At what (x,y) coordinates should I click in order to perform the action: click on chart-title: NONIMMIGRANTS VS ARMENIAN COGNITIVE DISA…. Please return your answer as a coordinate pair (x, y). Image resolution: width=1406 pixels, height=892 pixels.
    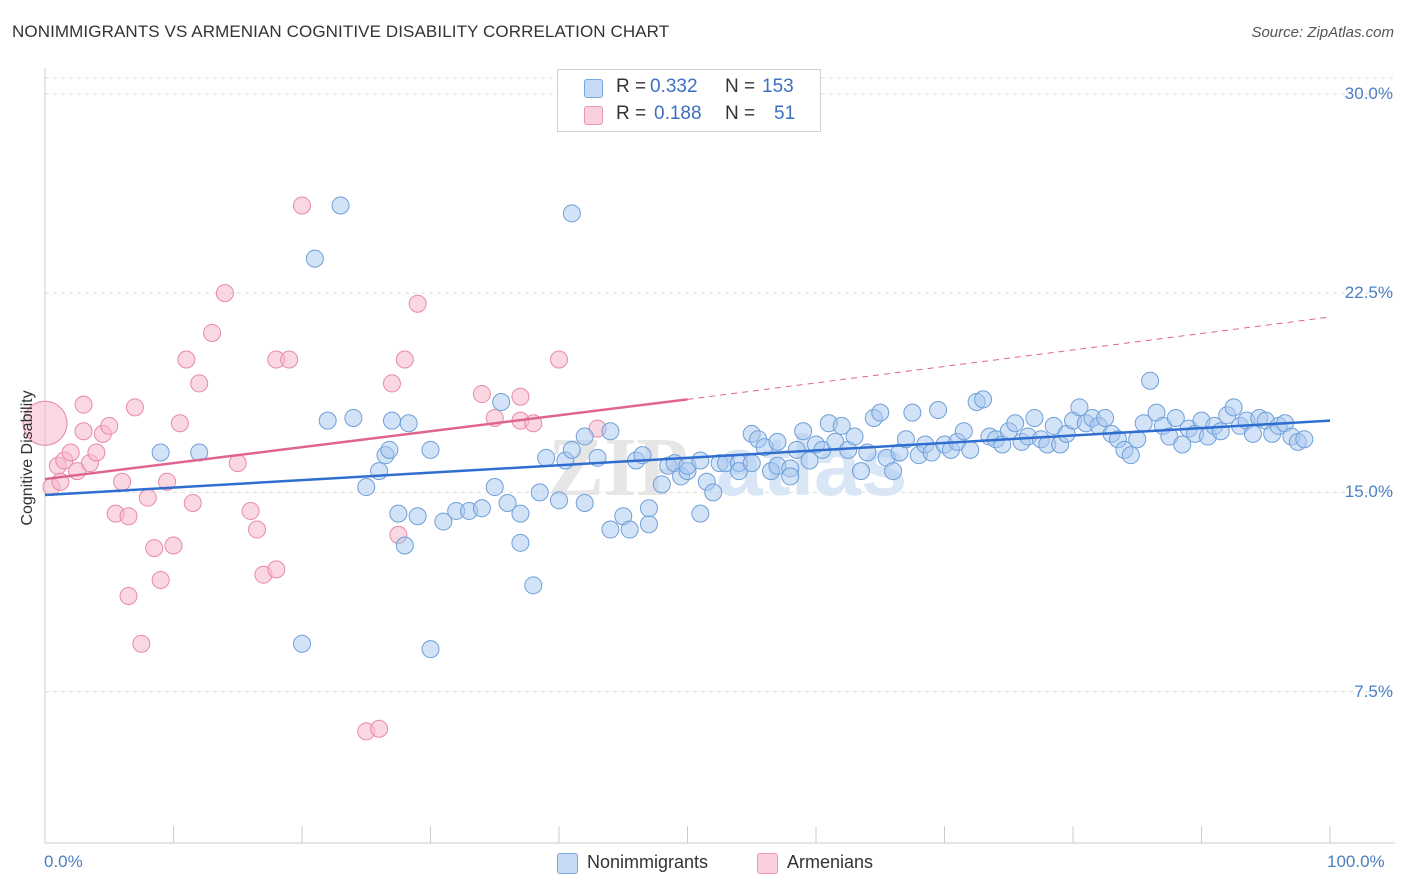
    Looking at the image, I should click on (341, 31).